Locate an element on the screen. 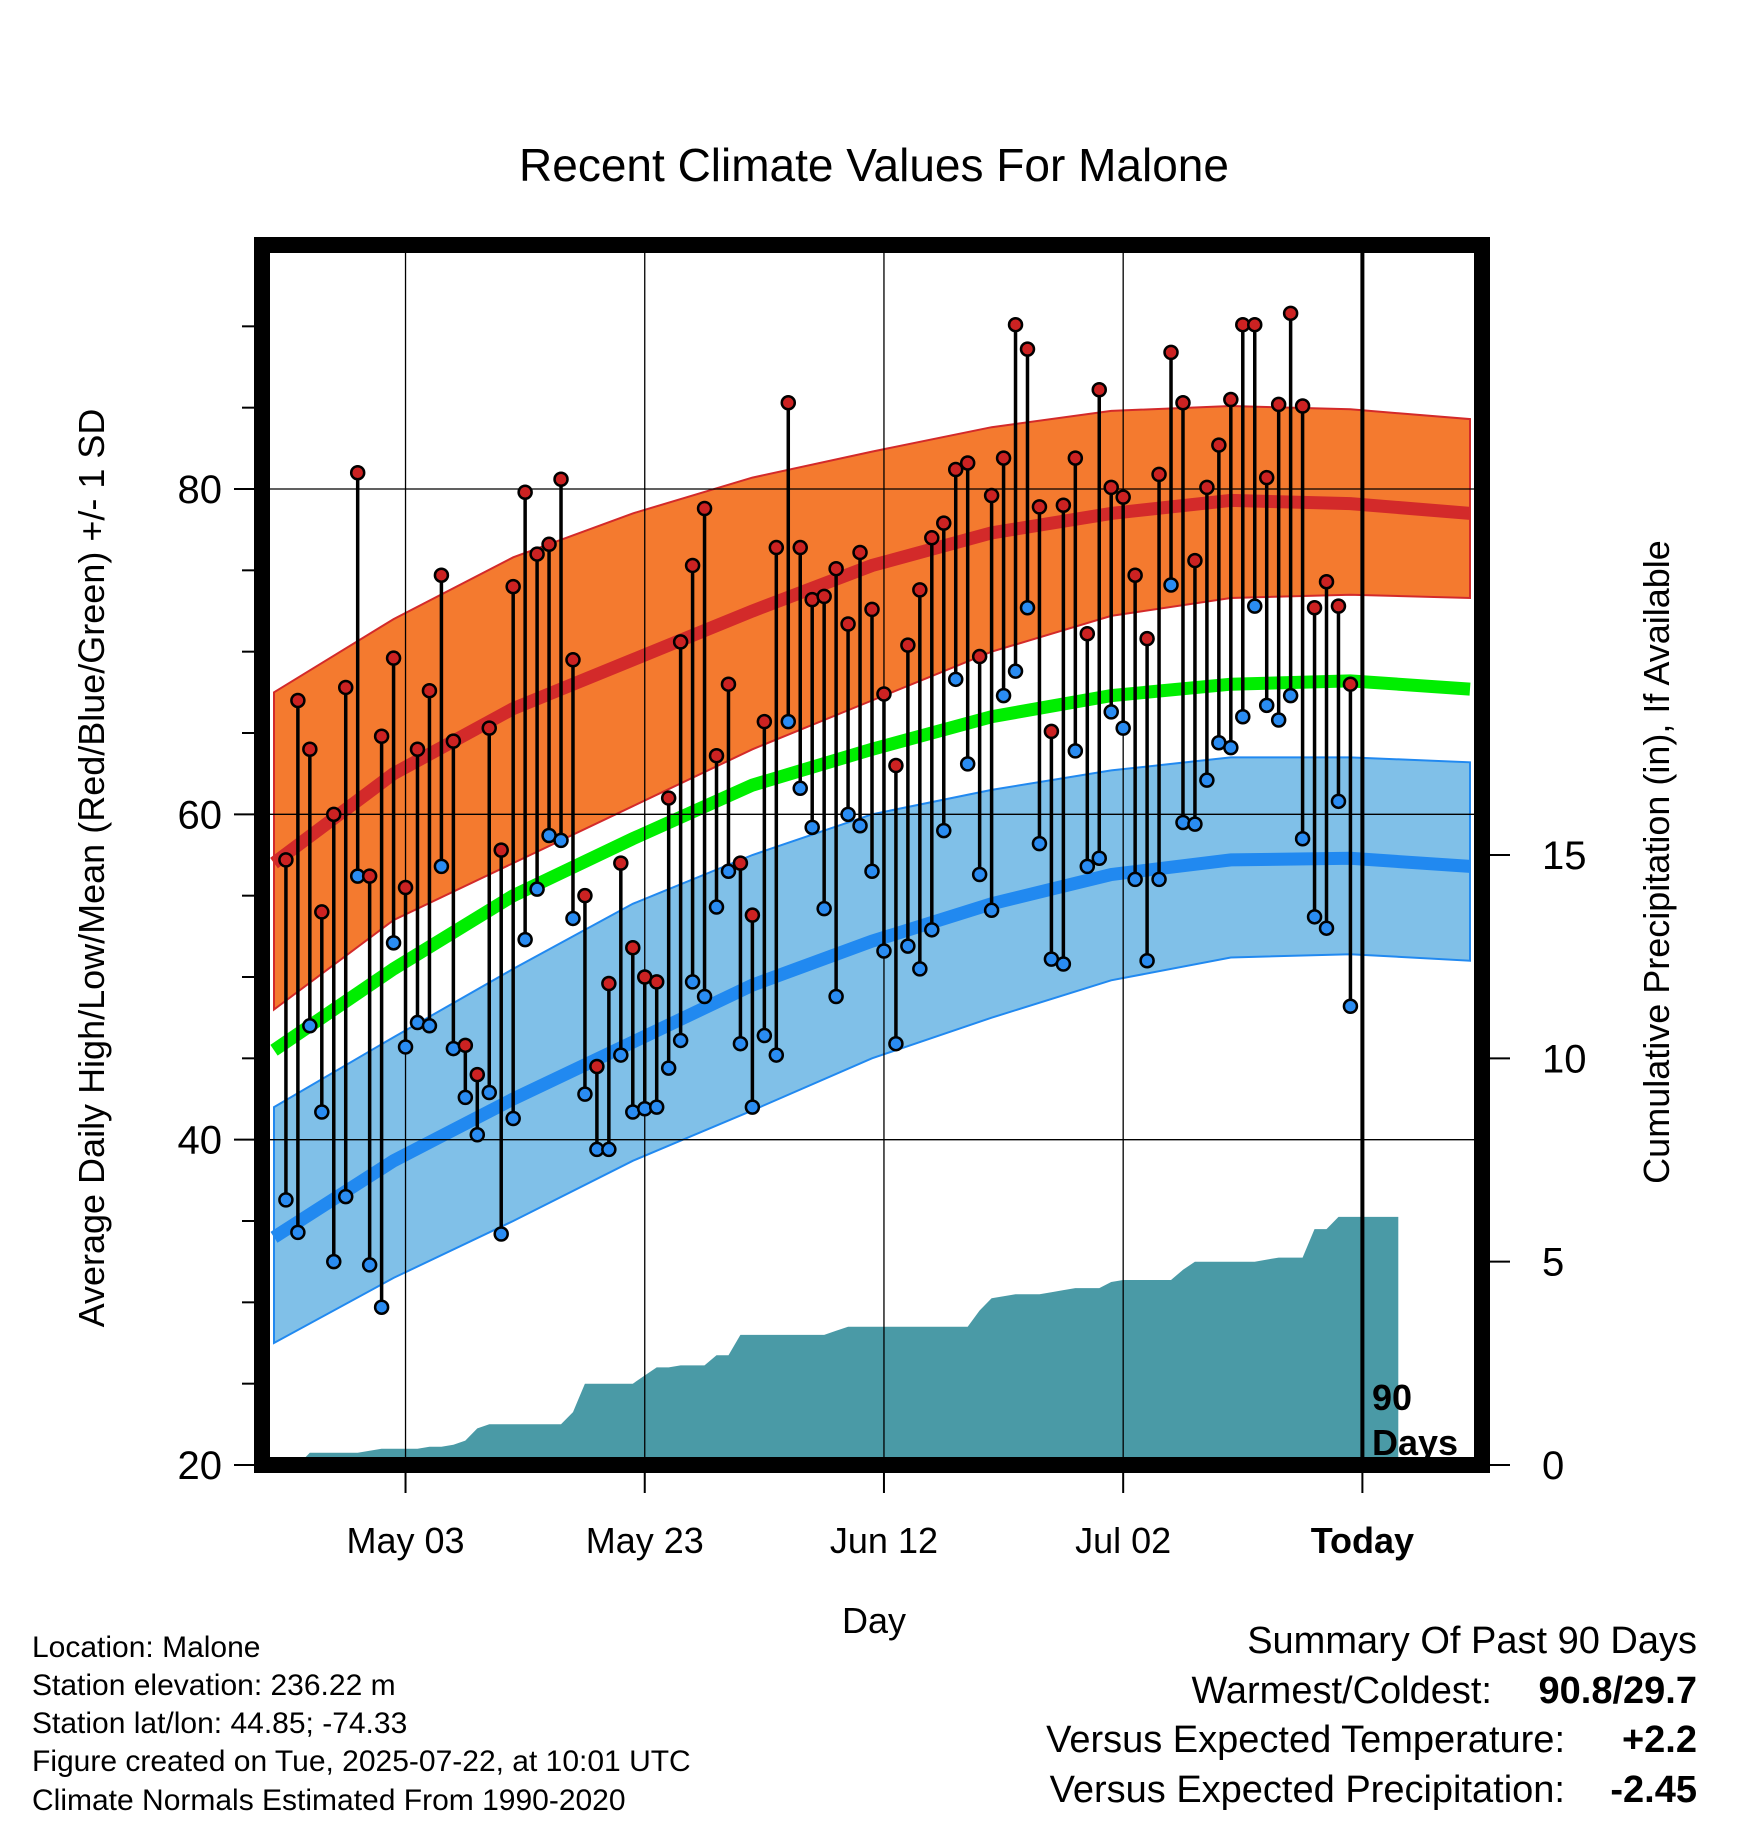 The height and width of the screenshot is (1828, 1748). y2-tick-label: 10 is located at coordinates (1564, 1059).